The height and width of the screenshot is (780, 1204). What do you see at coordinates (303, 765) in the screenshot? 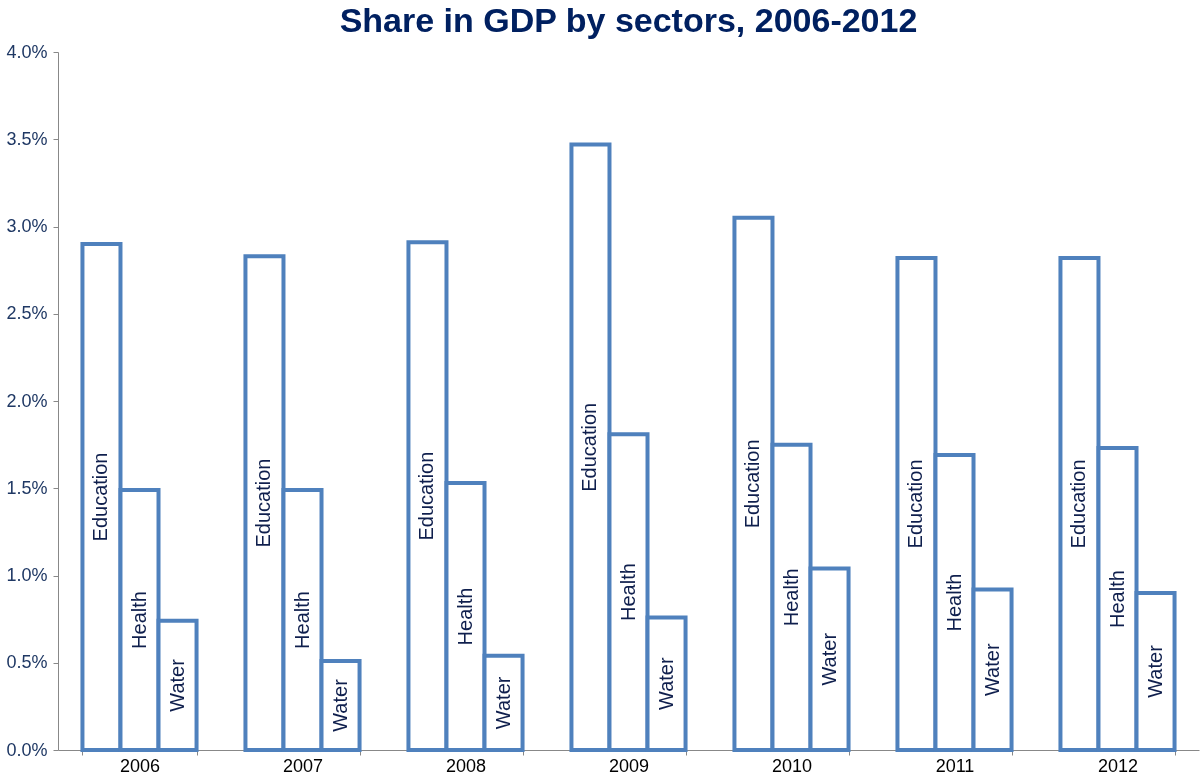
I see `x-tick-label: 2007` at bounding box center [303, 765].